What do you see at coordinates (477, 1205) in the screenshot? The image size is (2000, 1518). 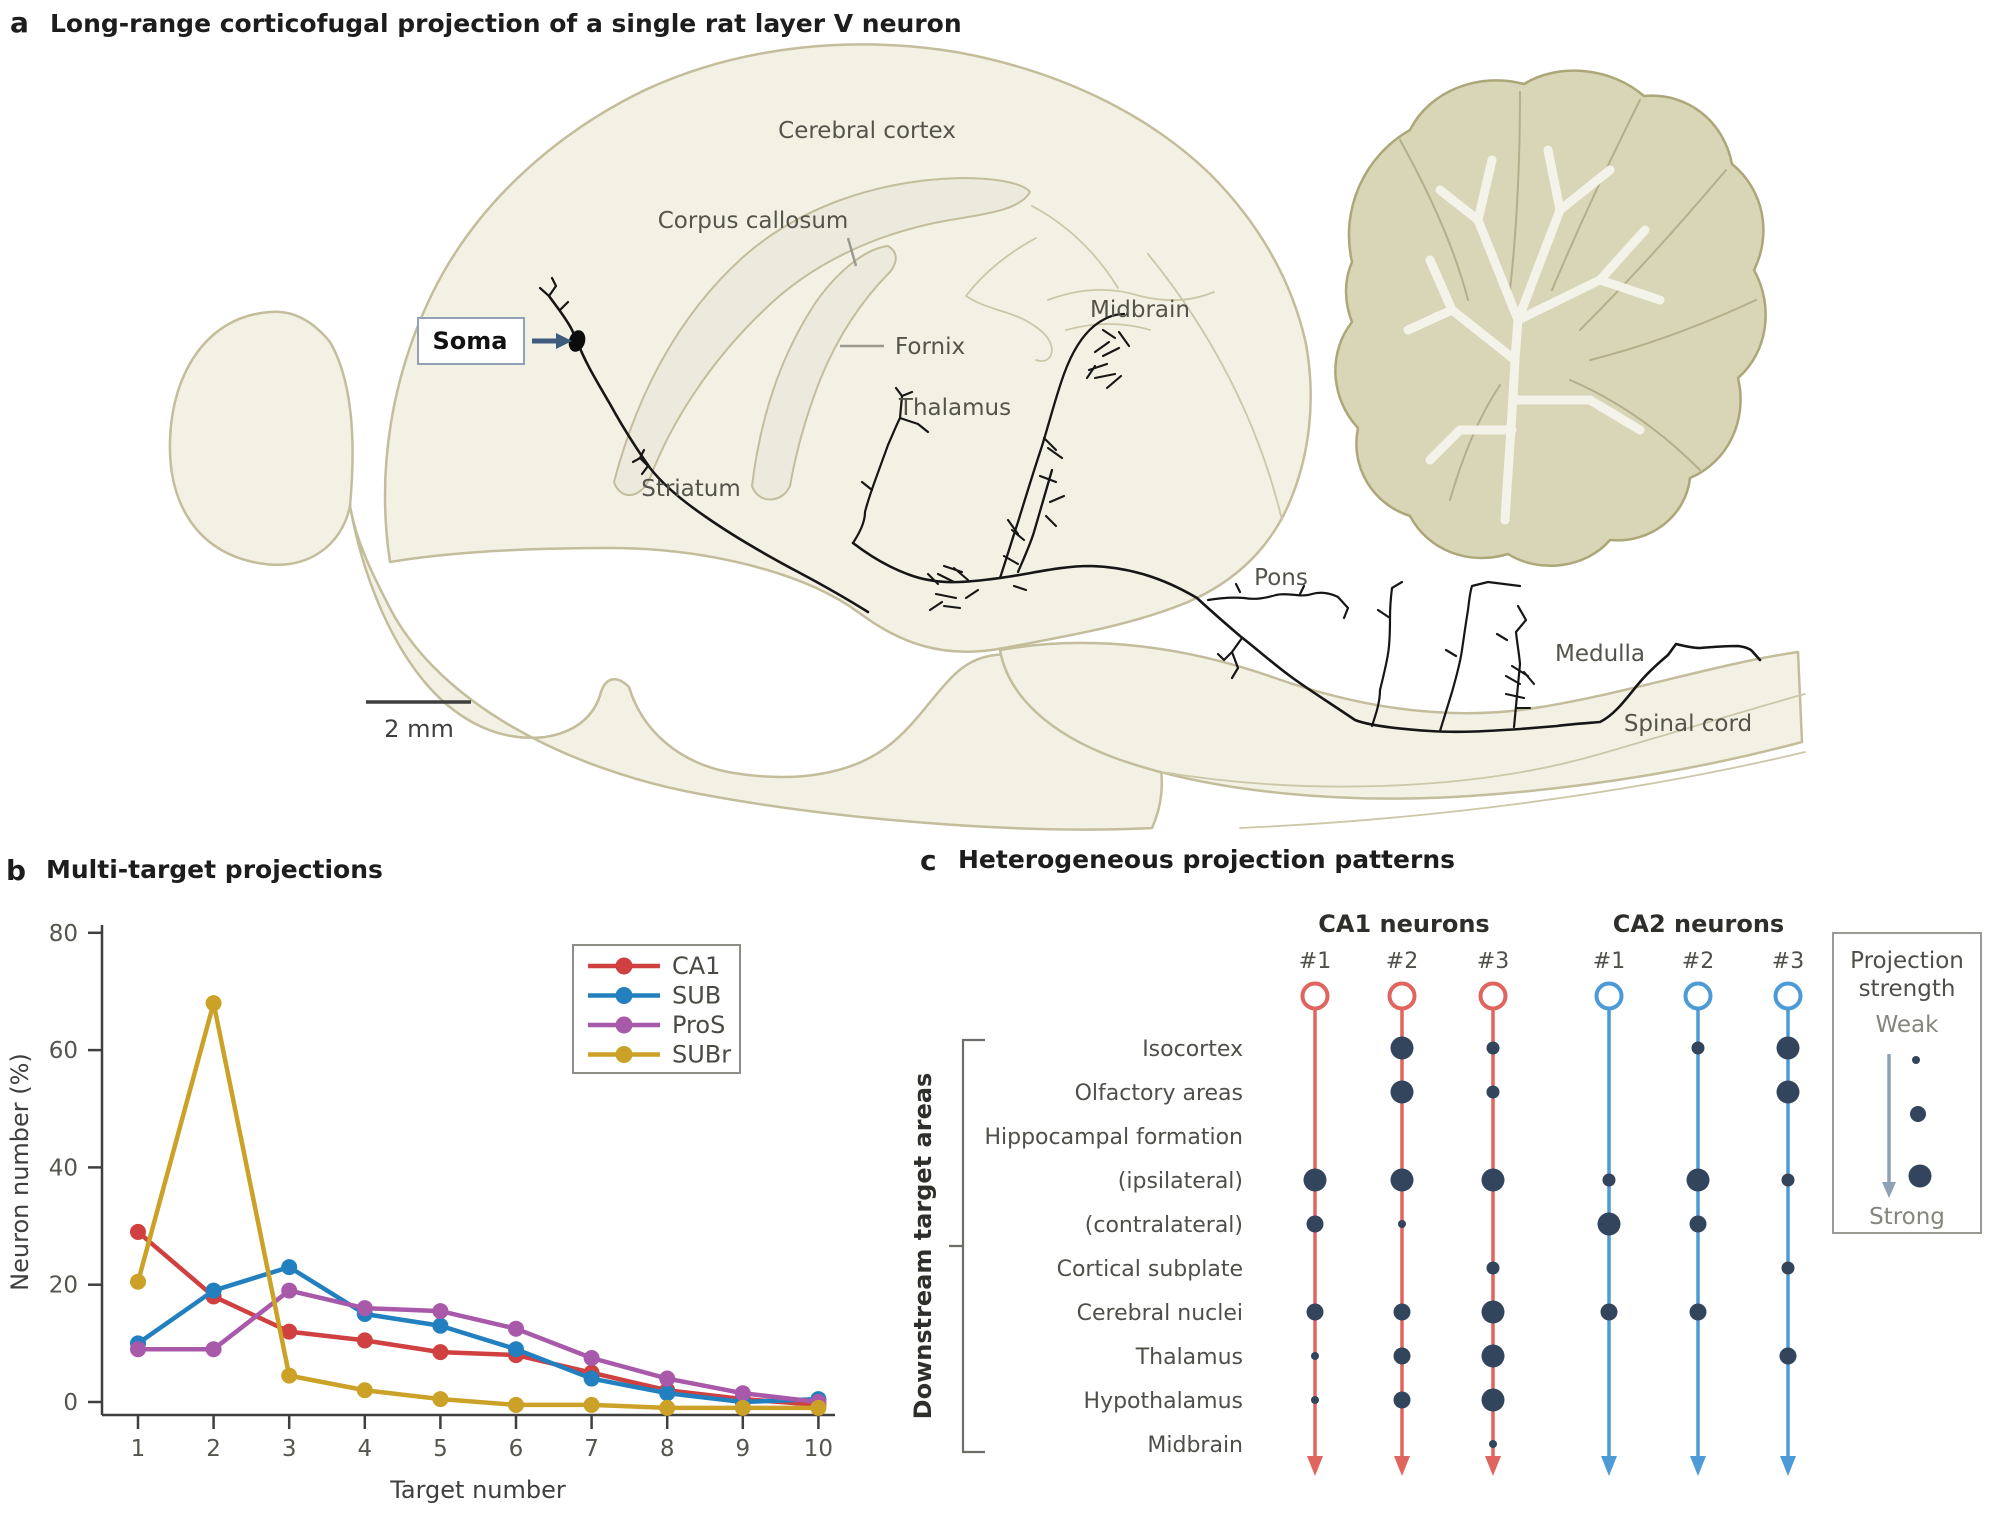 I see `series-line-subr` at bounding box center [477, 1205].